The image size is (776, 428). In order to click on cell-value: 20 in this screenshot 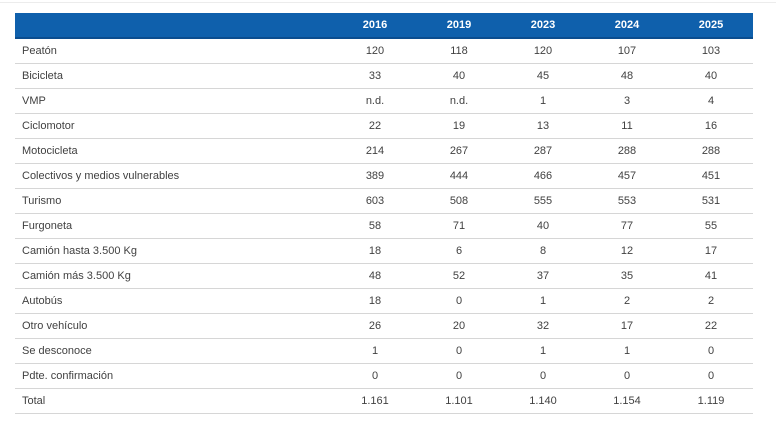, I will do `click(459, 326)`.